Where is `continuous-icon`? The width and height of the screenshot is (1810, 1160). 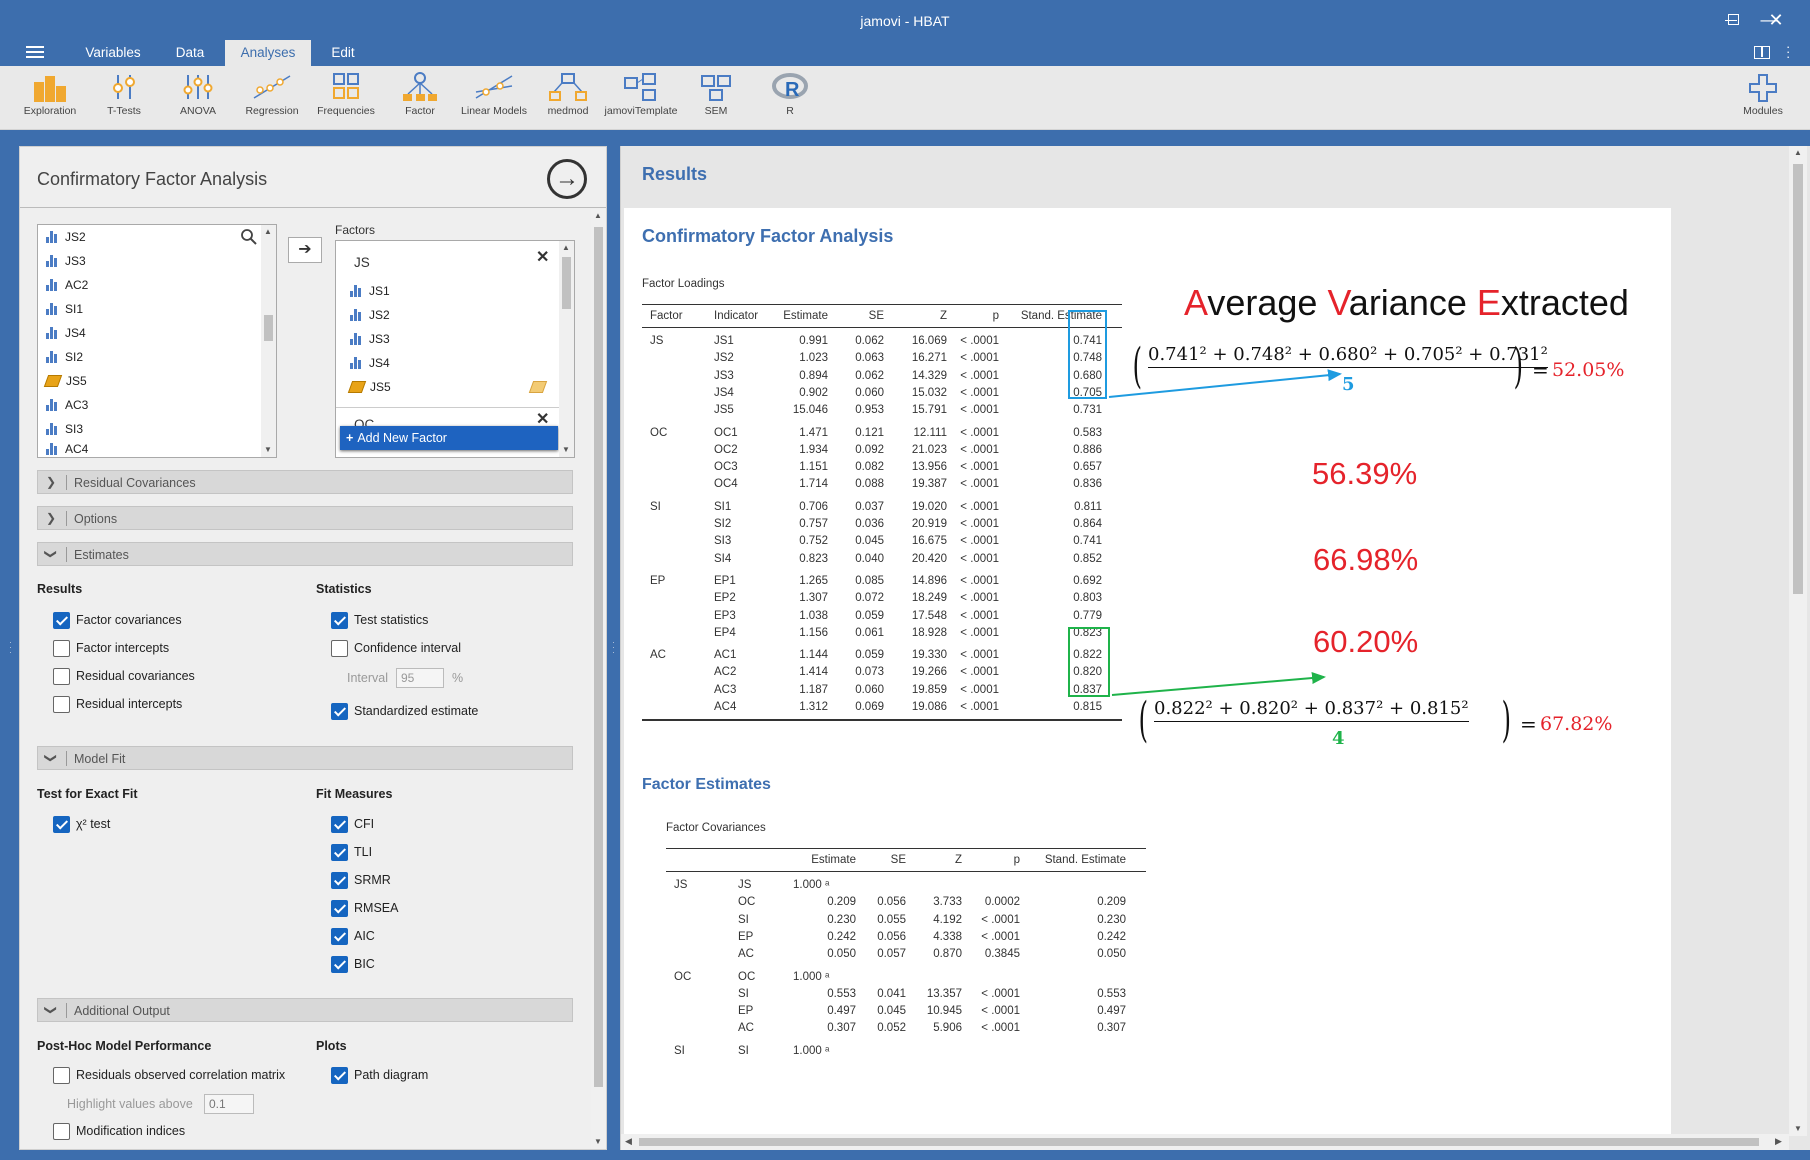 continuous-icon is located at coordinates (52, 237).